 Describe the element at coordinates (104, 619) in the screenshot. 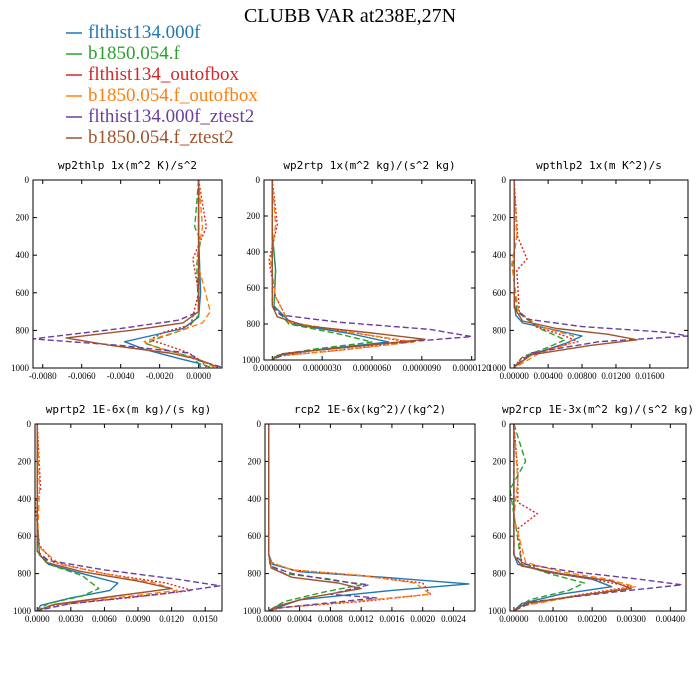

I see `x-tick-label: 0.0060` at that location.